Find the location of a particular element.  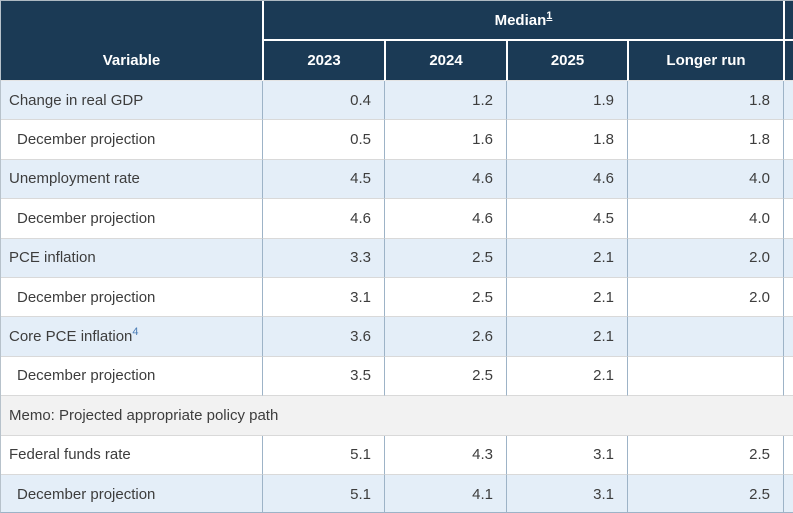

table-row-core-pce: Core PCE inflation4 3.6 2.6 2.1 is located at coordinates (397, 337).